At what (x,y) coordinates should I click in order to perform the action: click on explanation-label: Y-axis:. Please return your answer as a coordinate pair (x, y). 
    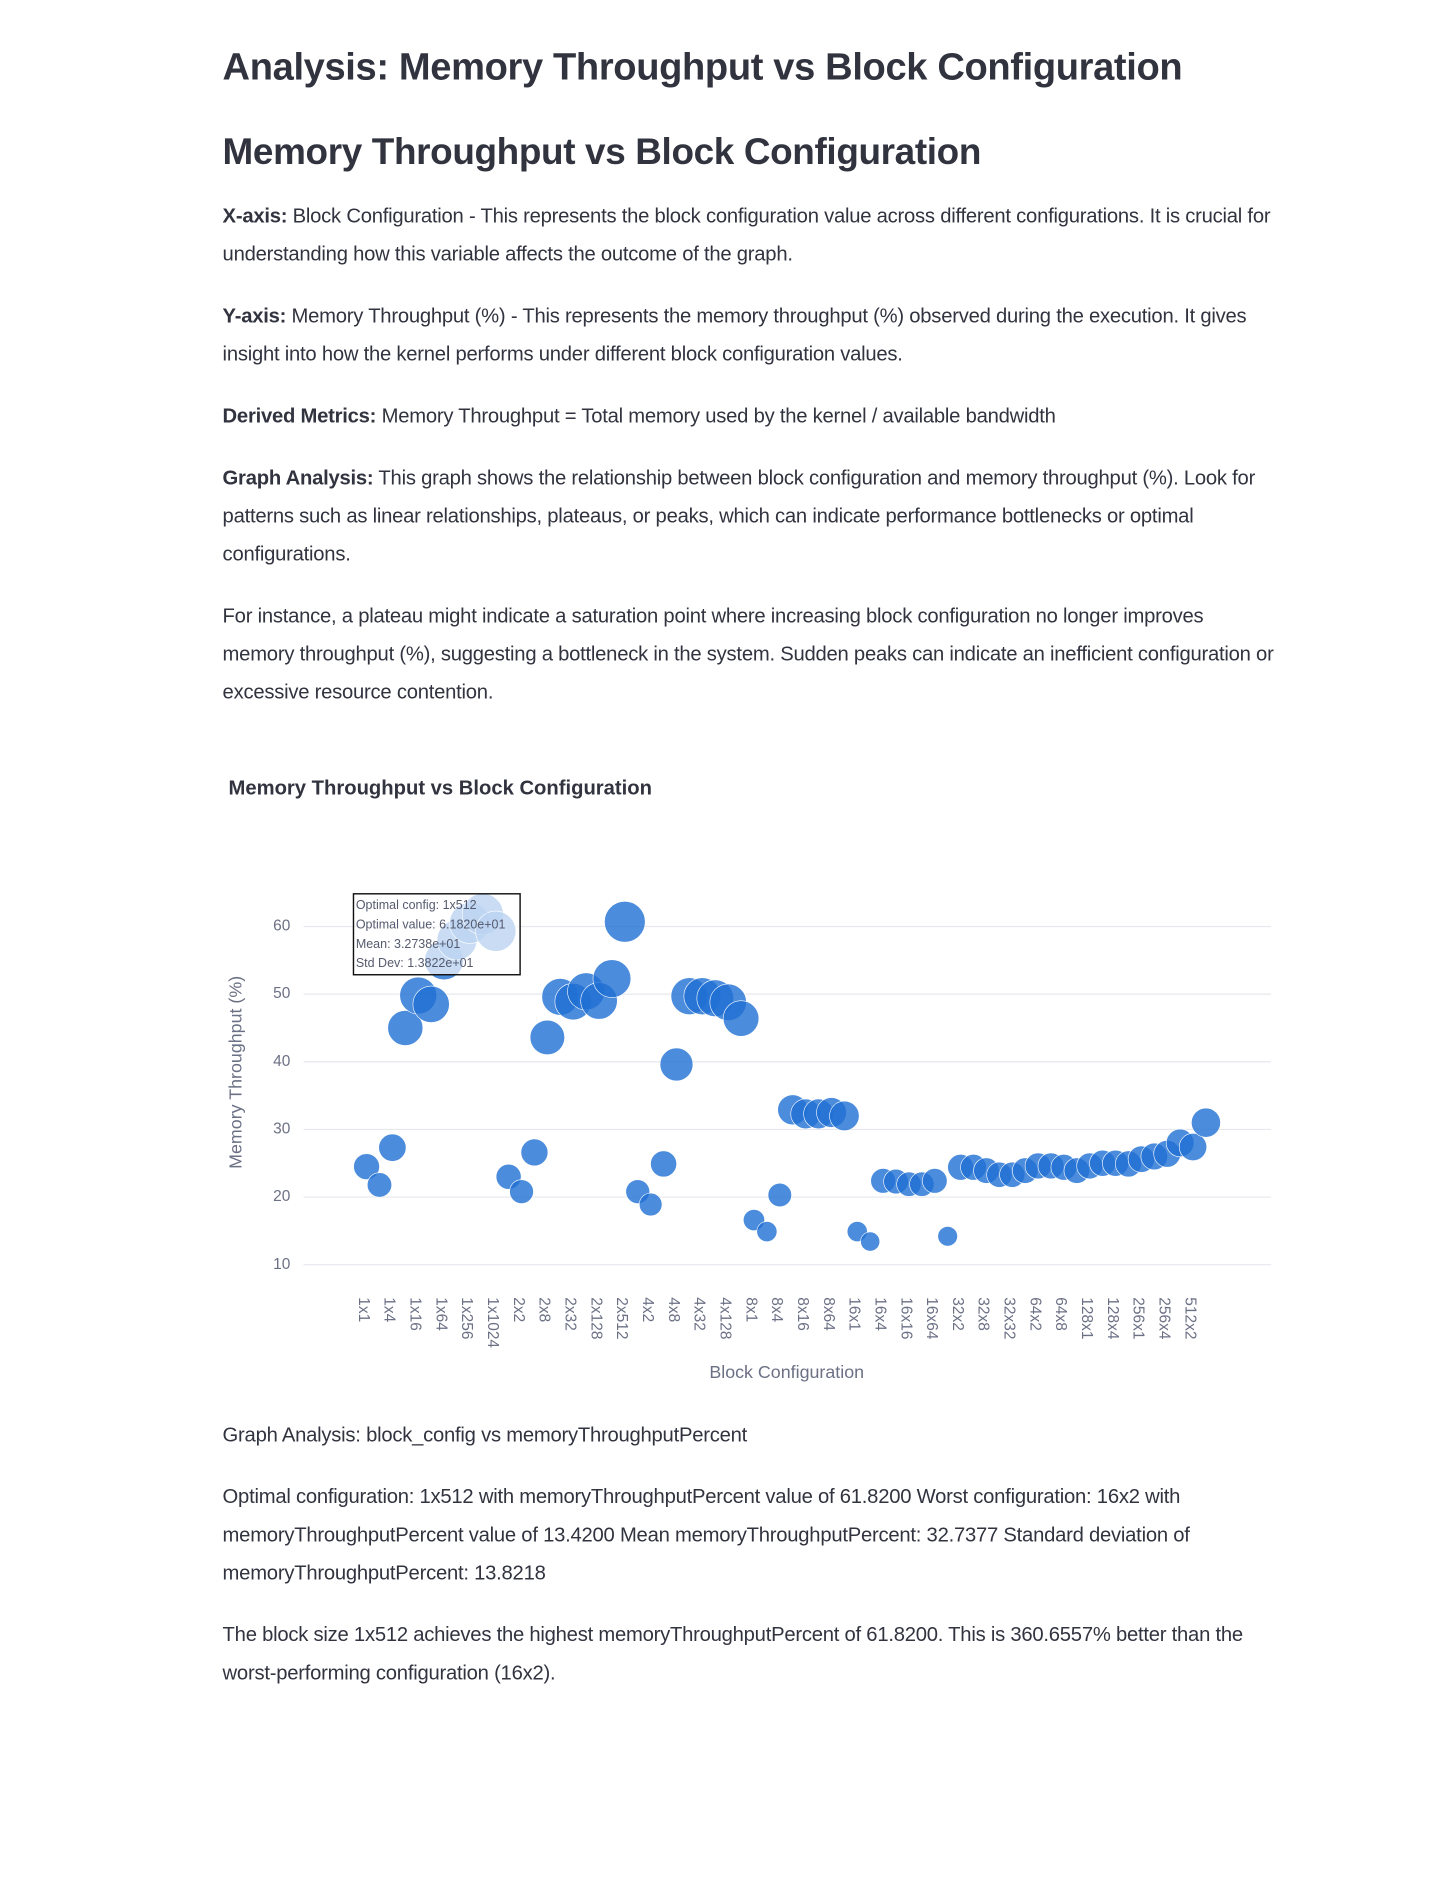
    Looking at the image, I should click on (254, 316).